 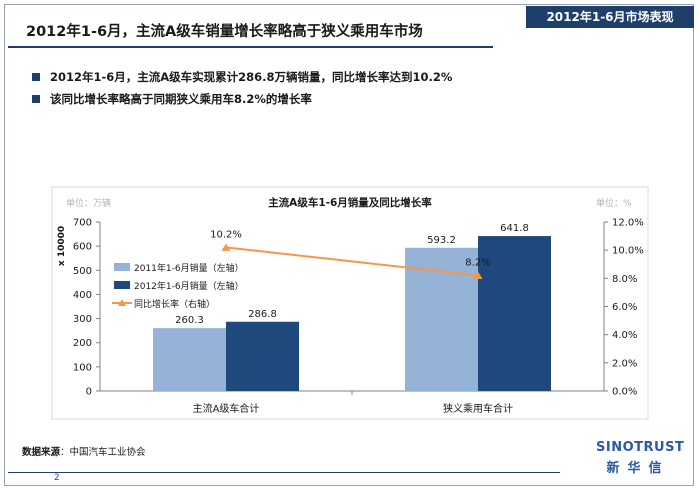 What do you see at coordinates (89, 392) in the screenshot?
I see `left-tick-label: 0` at bounding box center [89, 392].